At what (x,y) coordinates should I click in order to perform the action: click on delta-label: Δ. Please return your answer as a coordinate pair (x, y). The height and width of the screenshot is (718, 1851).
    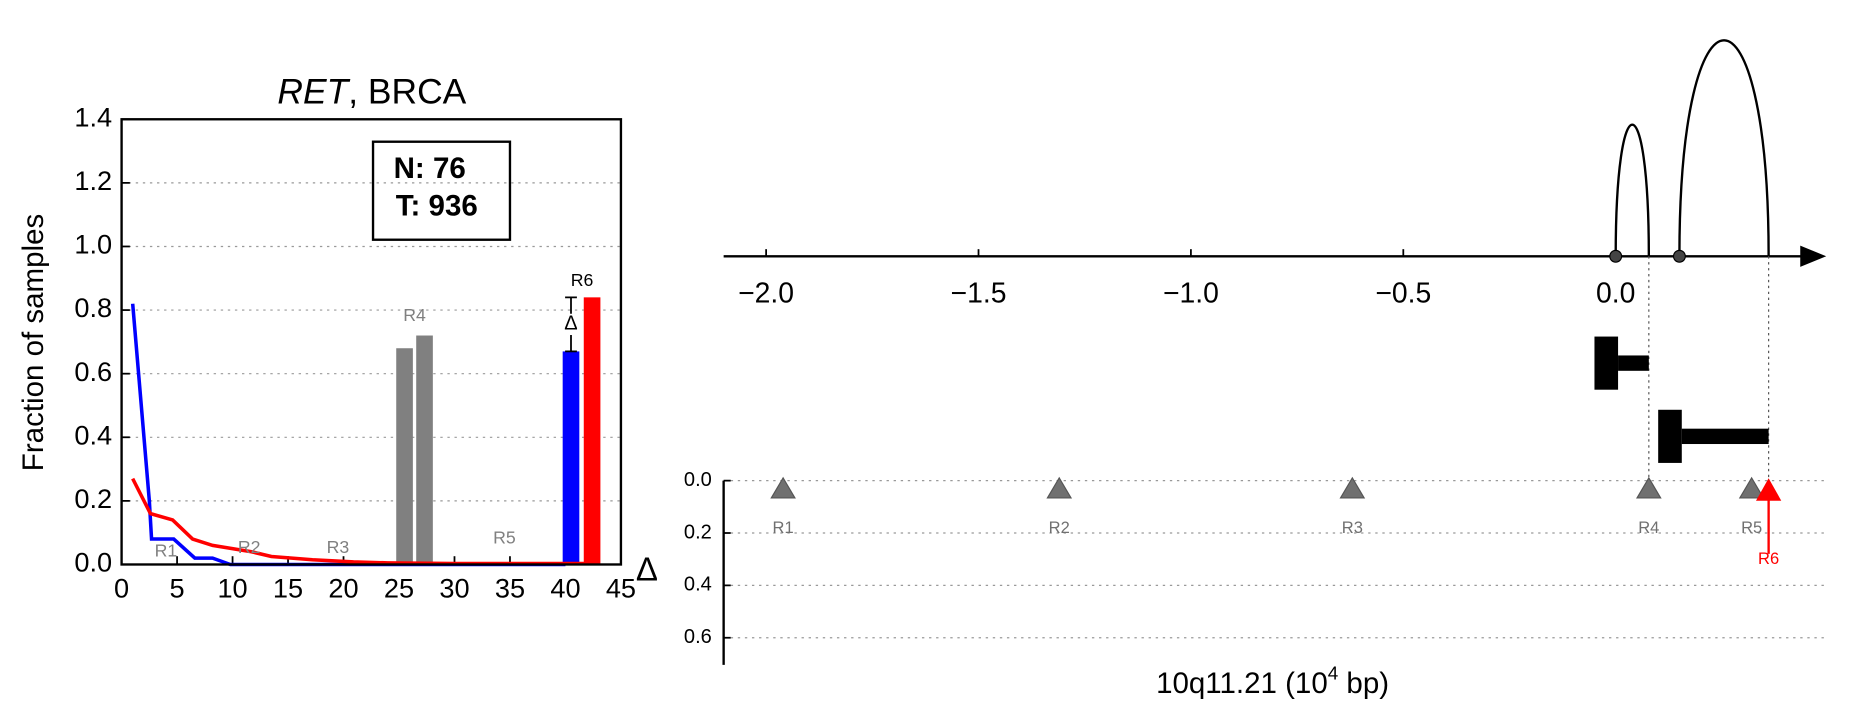
    Looking at the image, I should click on (570, 324).